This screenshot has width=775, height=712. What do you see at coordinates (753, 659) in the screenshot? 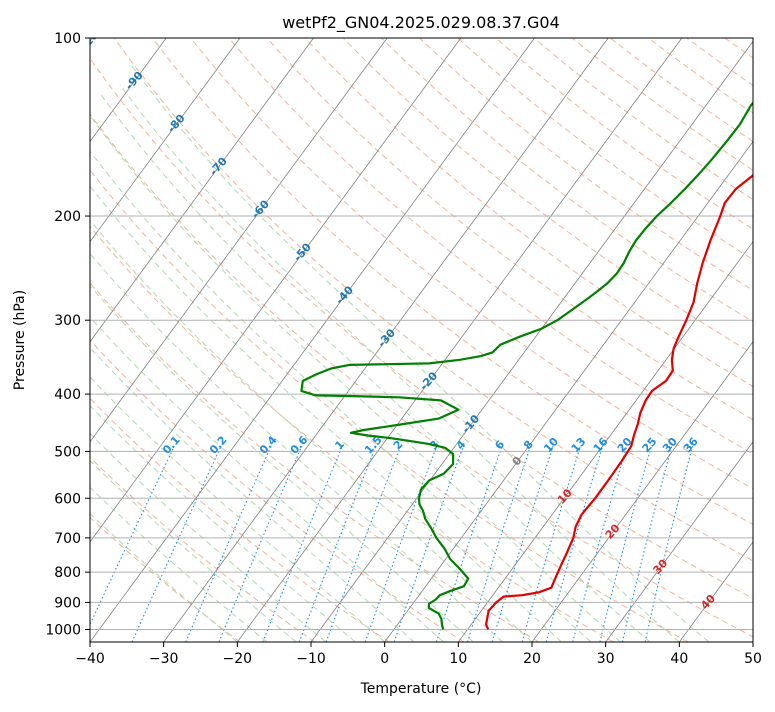
I see `x-tick-label: 50` at bounding box center [753, 659].